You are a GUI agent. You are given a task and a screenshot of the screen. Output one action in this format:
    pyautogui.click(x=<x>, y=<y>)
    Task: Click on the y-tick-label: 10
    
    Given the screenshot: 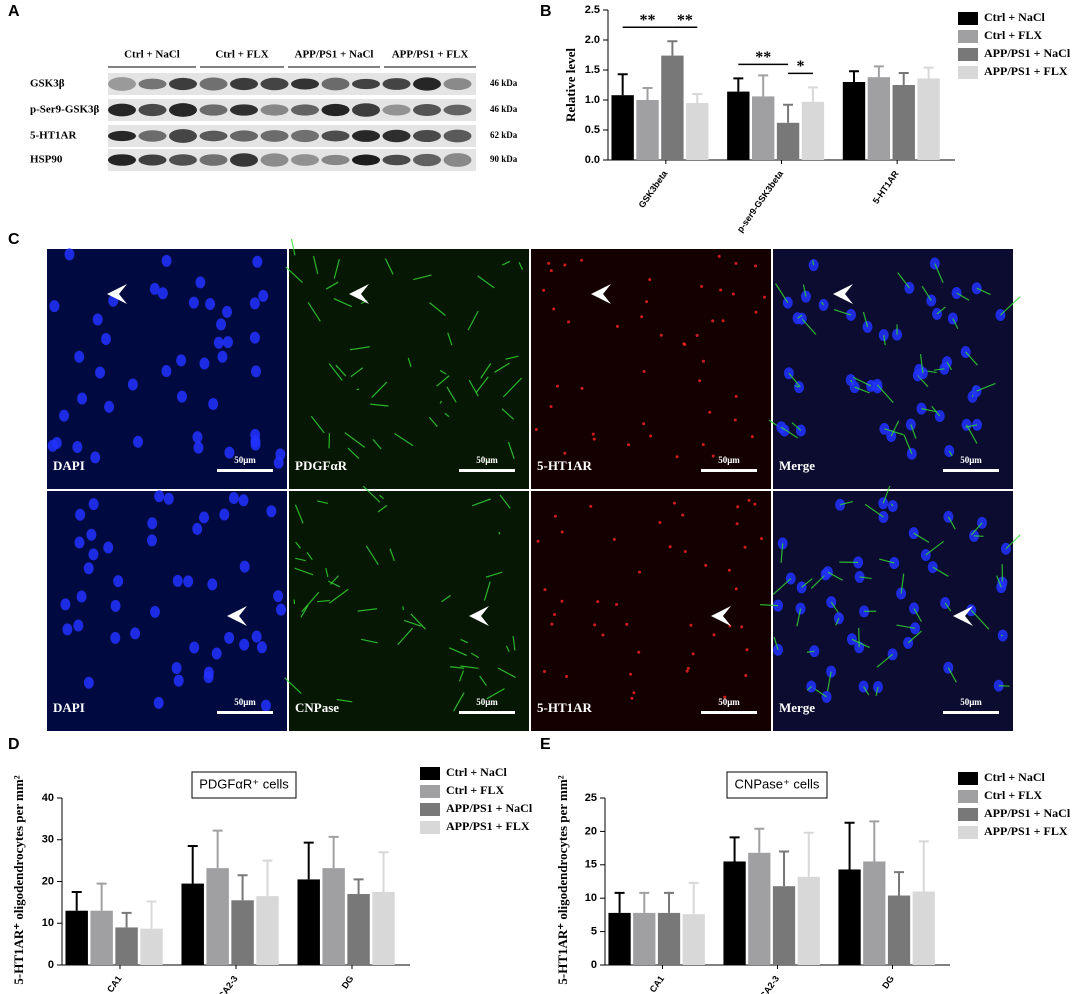 What is the action you would take?
    pyautogui.click(x=591, y=898)
    